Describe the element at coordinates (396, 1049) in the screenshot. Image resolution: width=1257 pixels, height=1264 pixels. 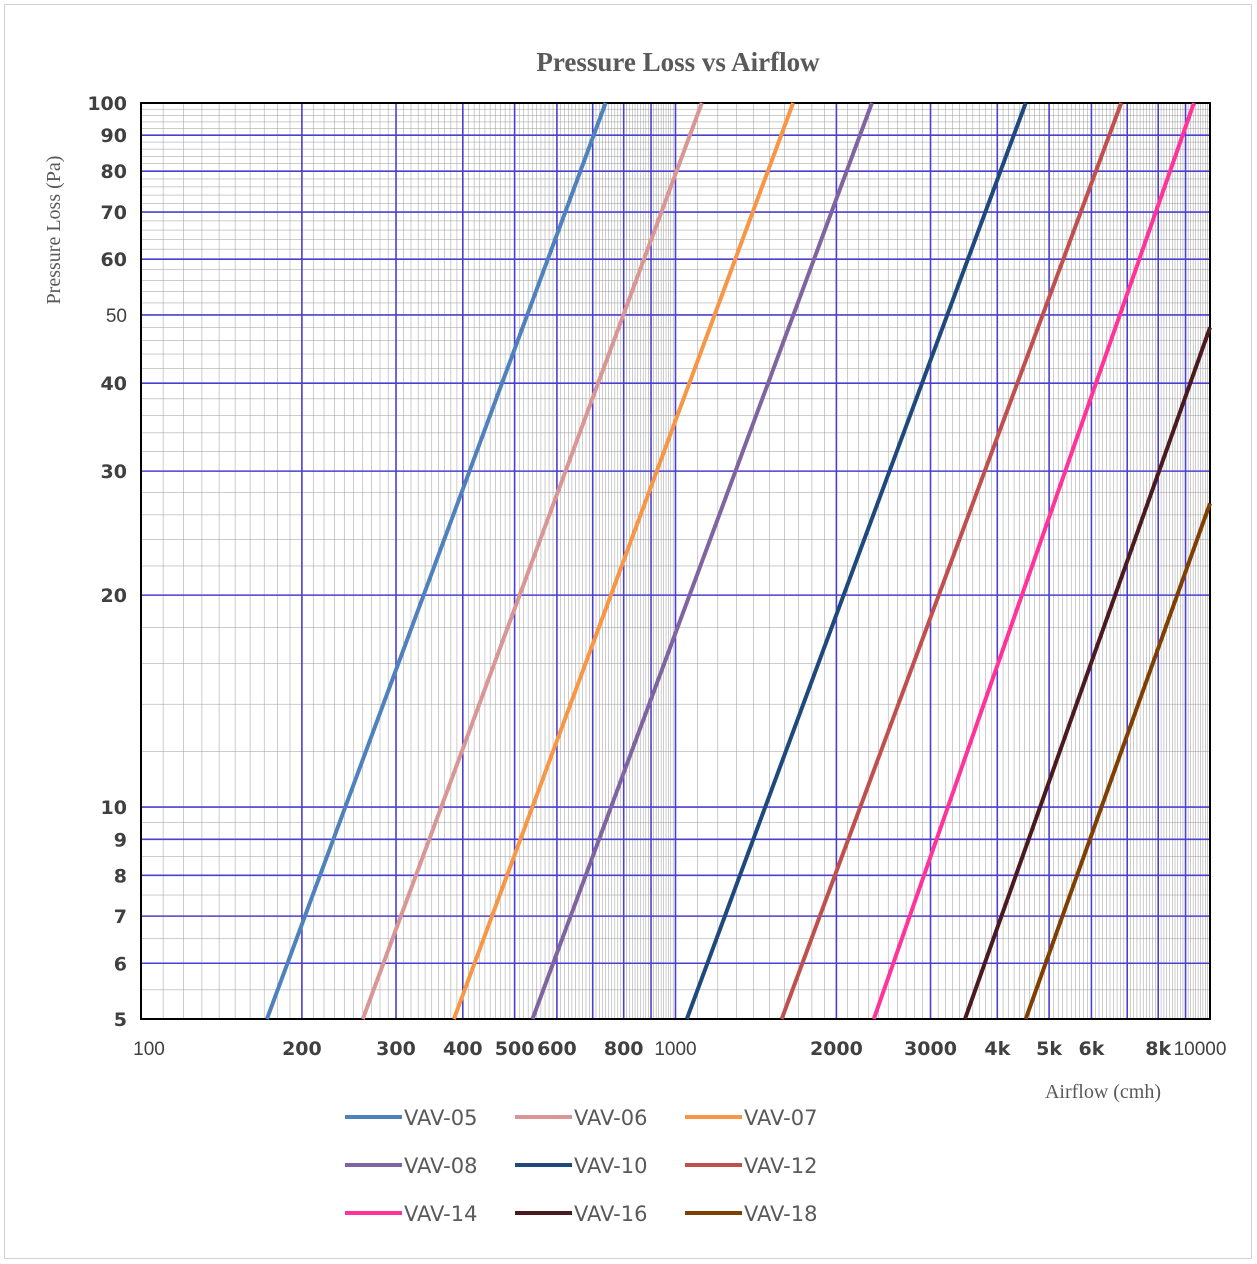
I see `x-tick-label: 300` at that location.